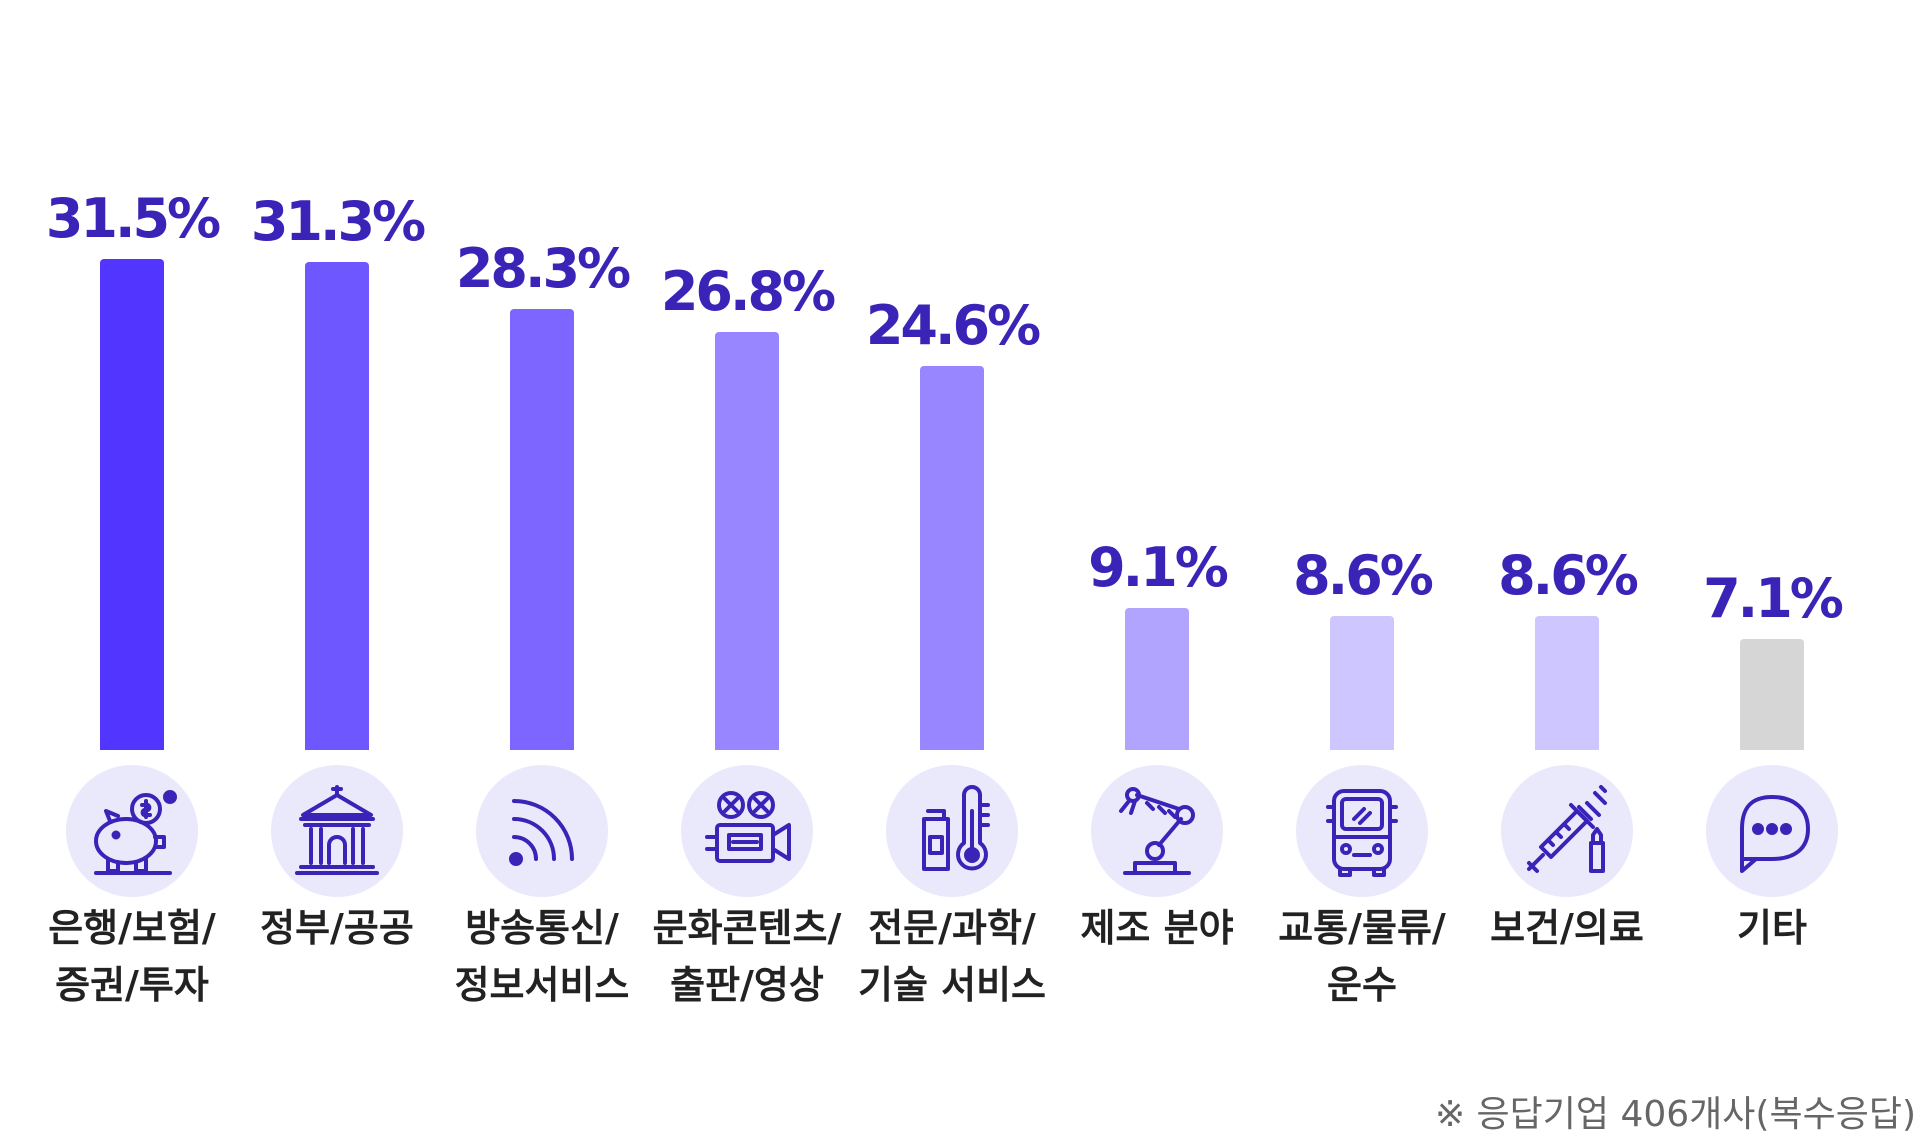 This screenshot has width=1920, height=1137. I want to click on category-label-line: 기타, so click(1772, 928).